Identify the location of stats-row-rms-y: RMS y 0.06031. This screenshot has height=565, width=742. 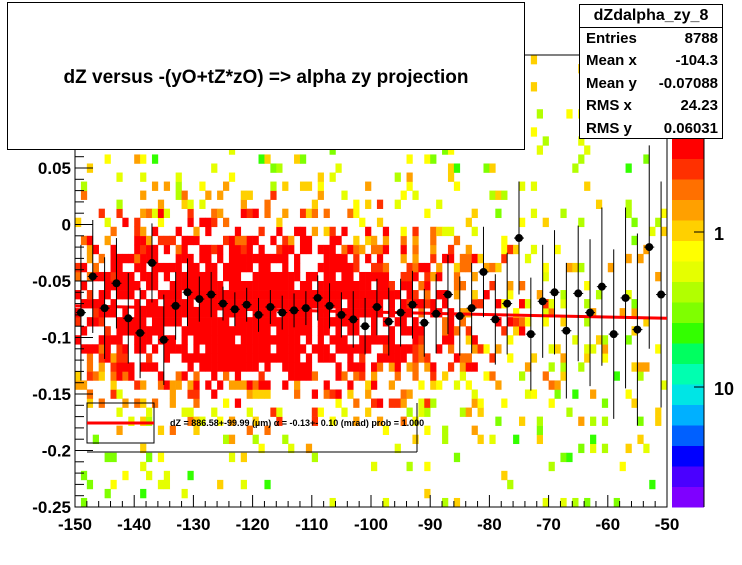
(651, 129).